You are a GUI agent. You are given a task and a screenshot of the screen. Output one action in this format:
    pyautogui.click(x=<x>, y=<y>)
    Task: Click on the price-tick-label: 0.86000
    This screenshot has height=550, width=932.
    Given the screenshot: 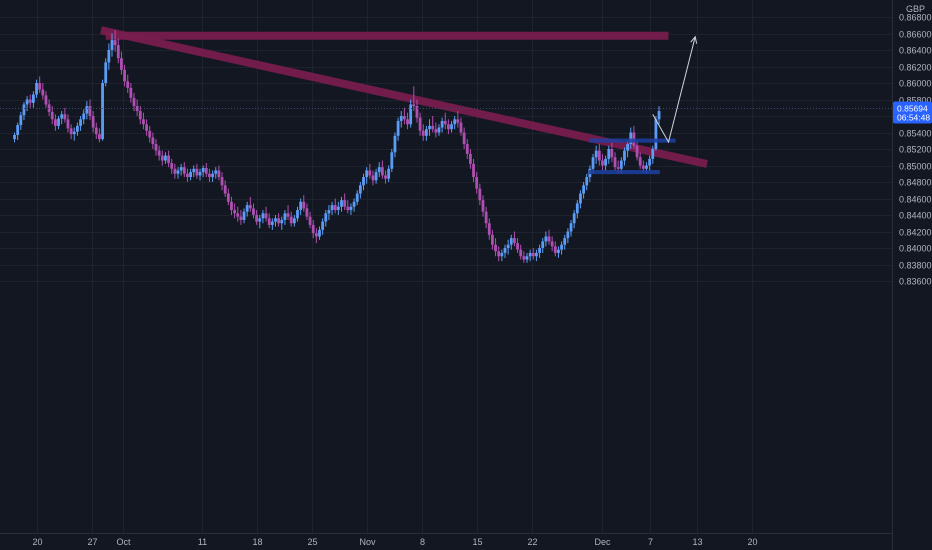 What is the action you would take?
    pyautogui.click(x=915, y=84)
    